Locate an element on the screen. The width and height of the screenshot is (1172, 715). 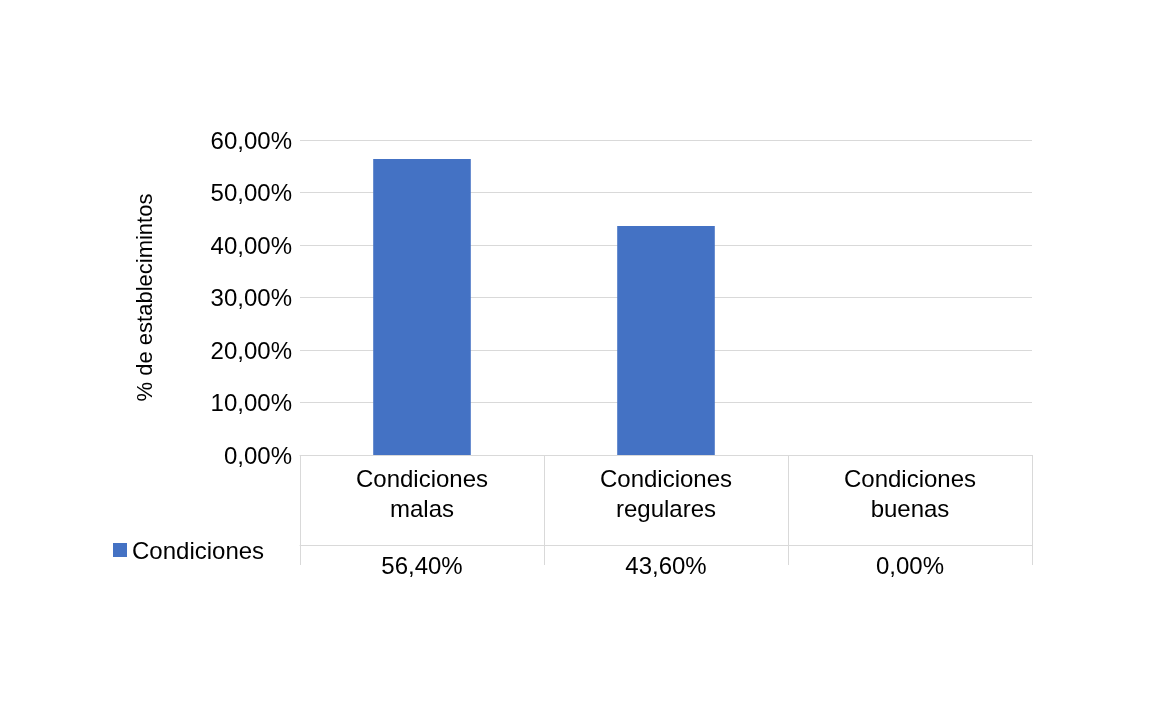
y-tick-label: 0,00% is located at coordinates (257, 455).